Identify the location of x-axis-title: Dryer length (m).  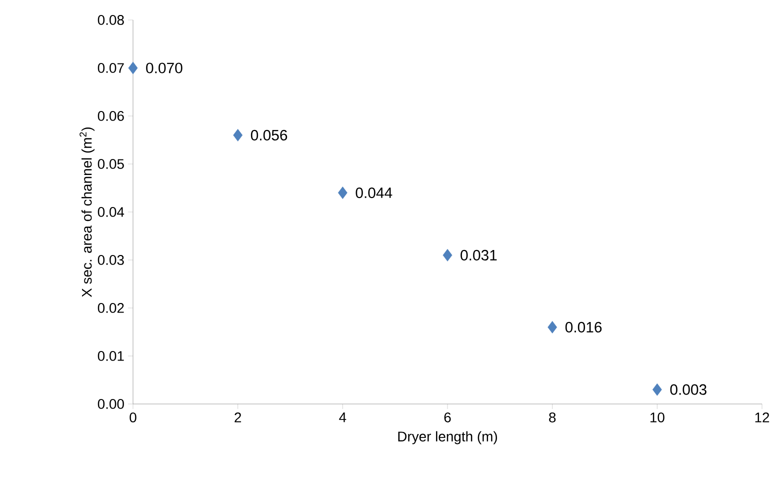
(447, 437).